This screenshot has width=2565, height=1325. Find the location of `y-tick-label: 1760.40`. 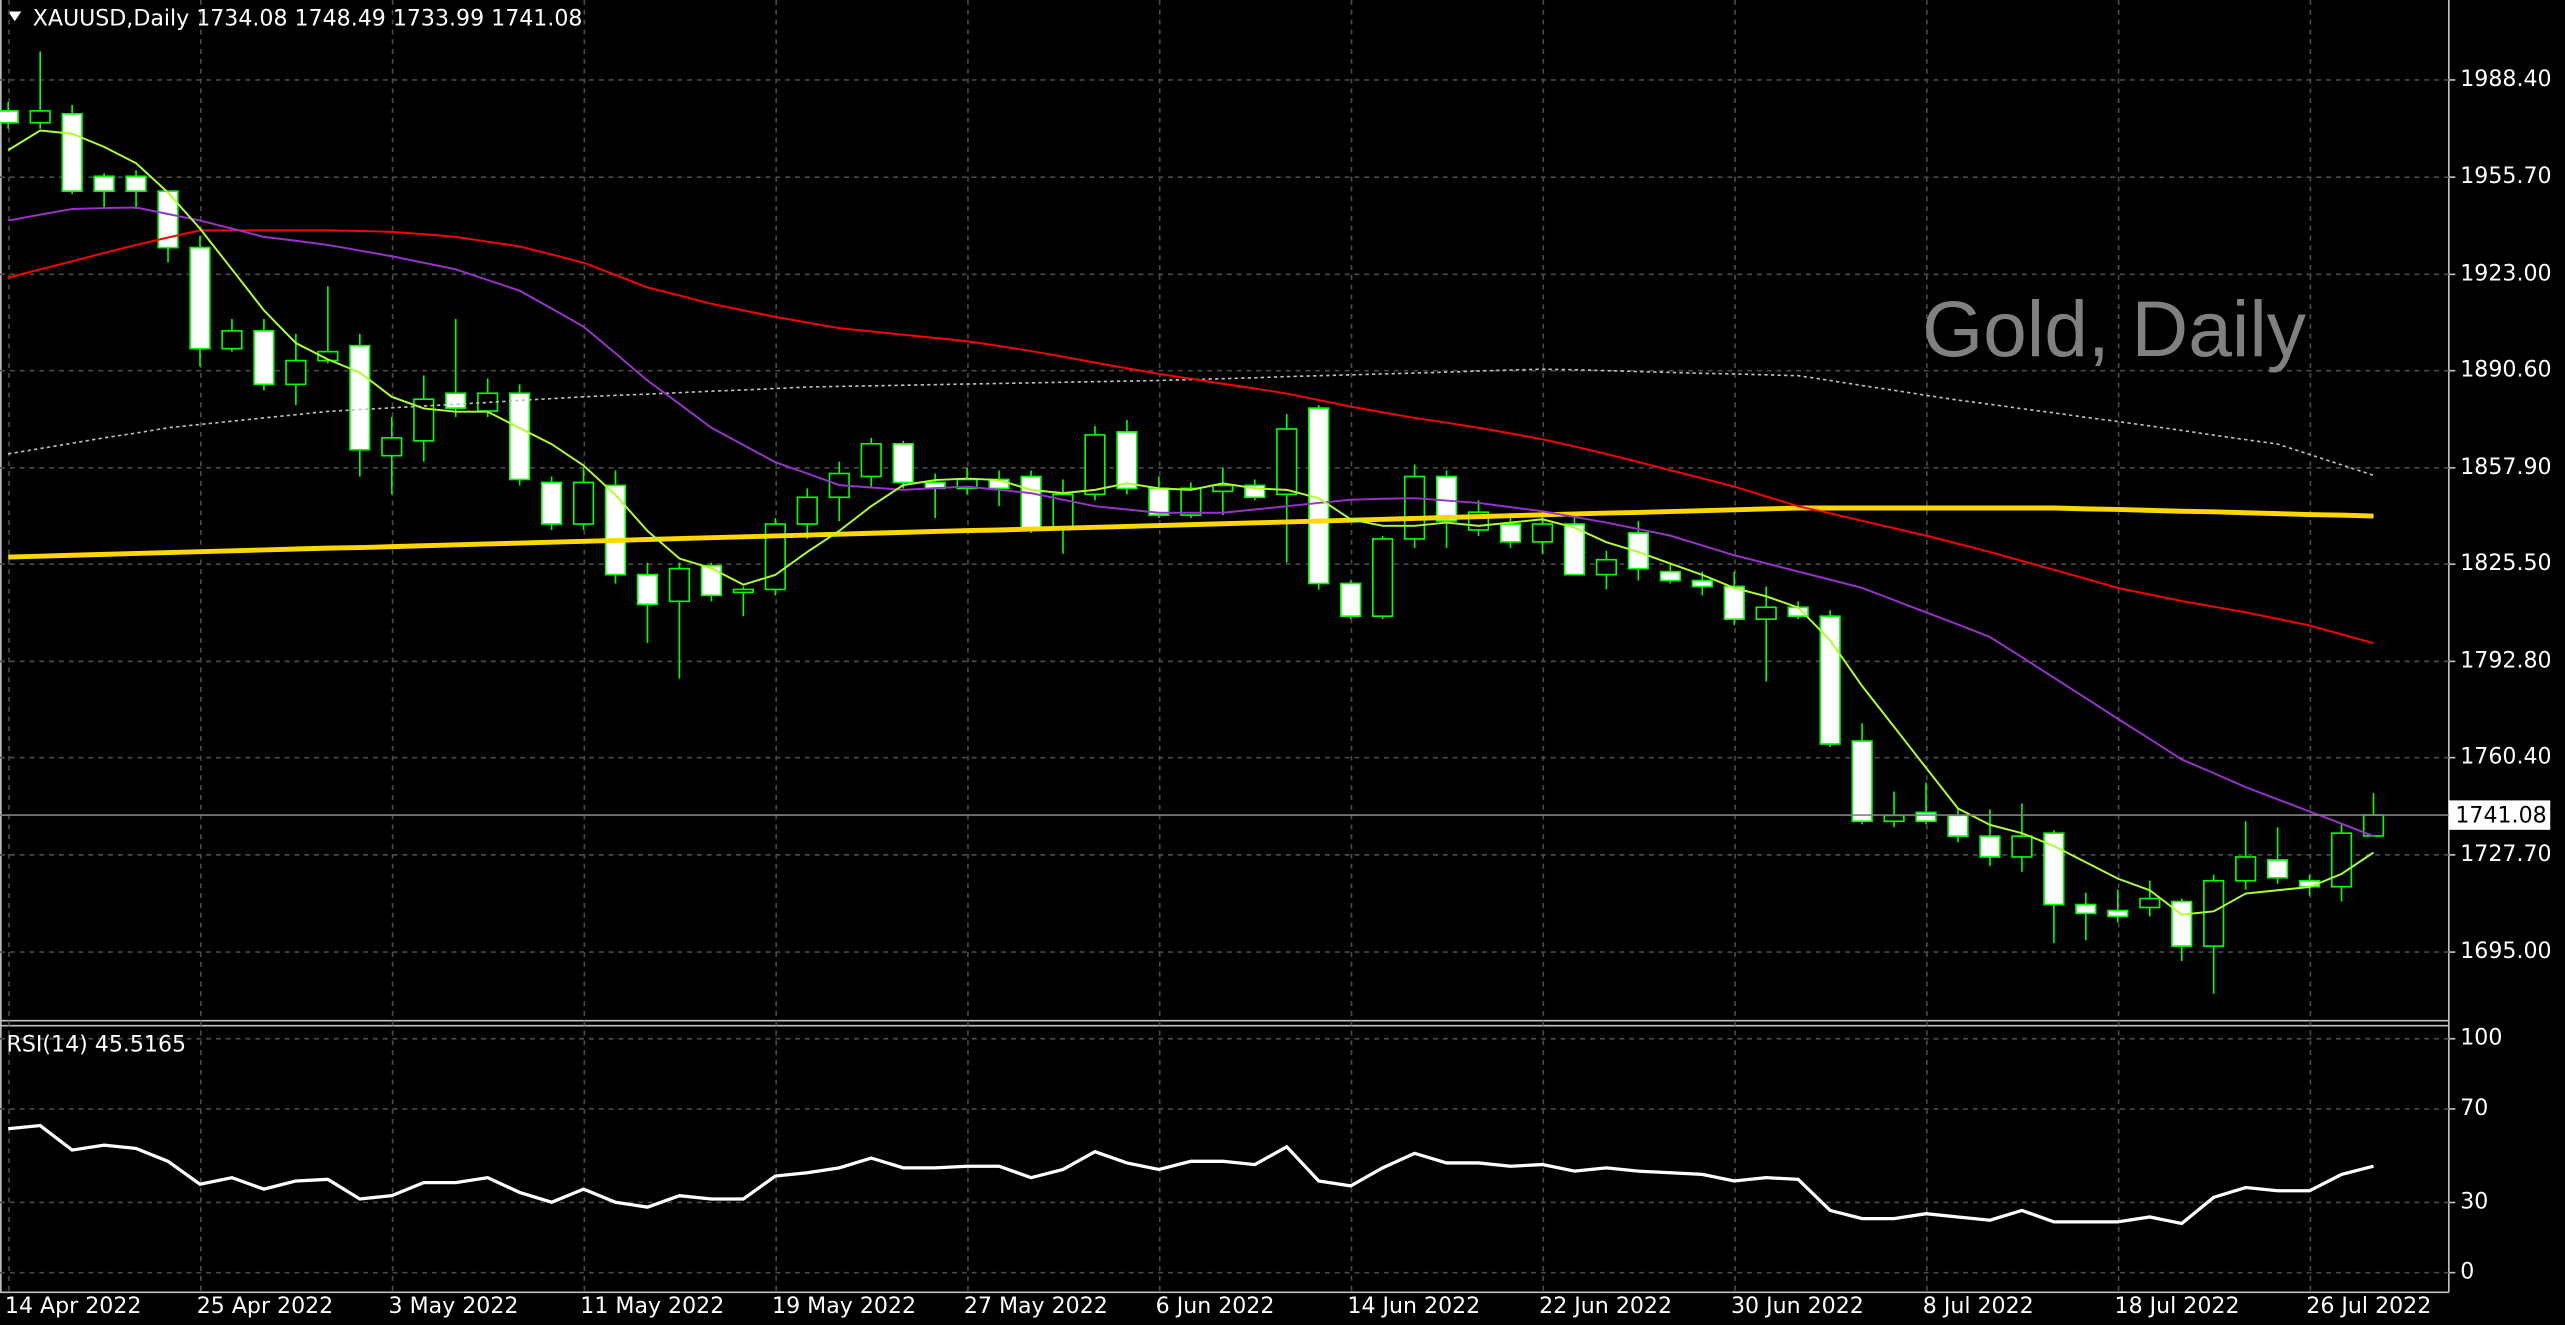

y-tick-label: 1760.40 is located at coordinates (2505, 757).